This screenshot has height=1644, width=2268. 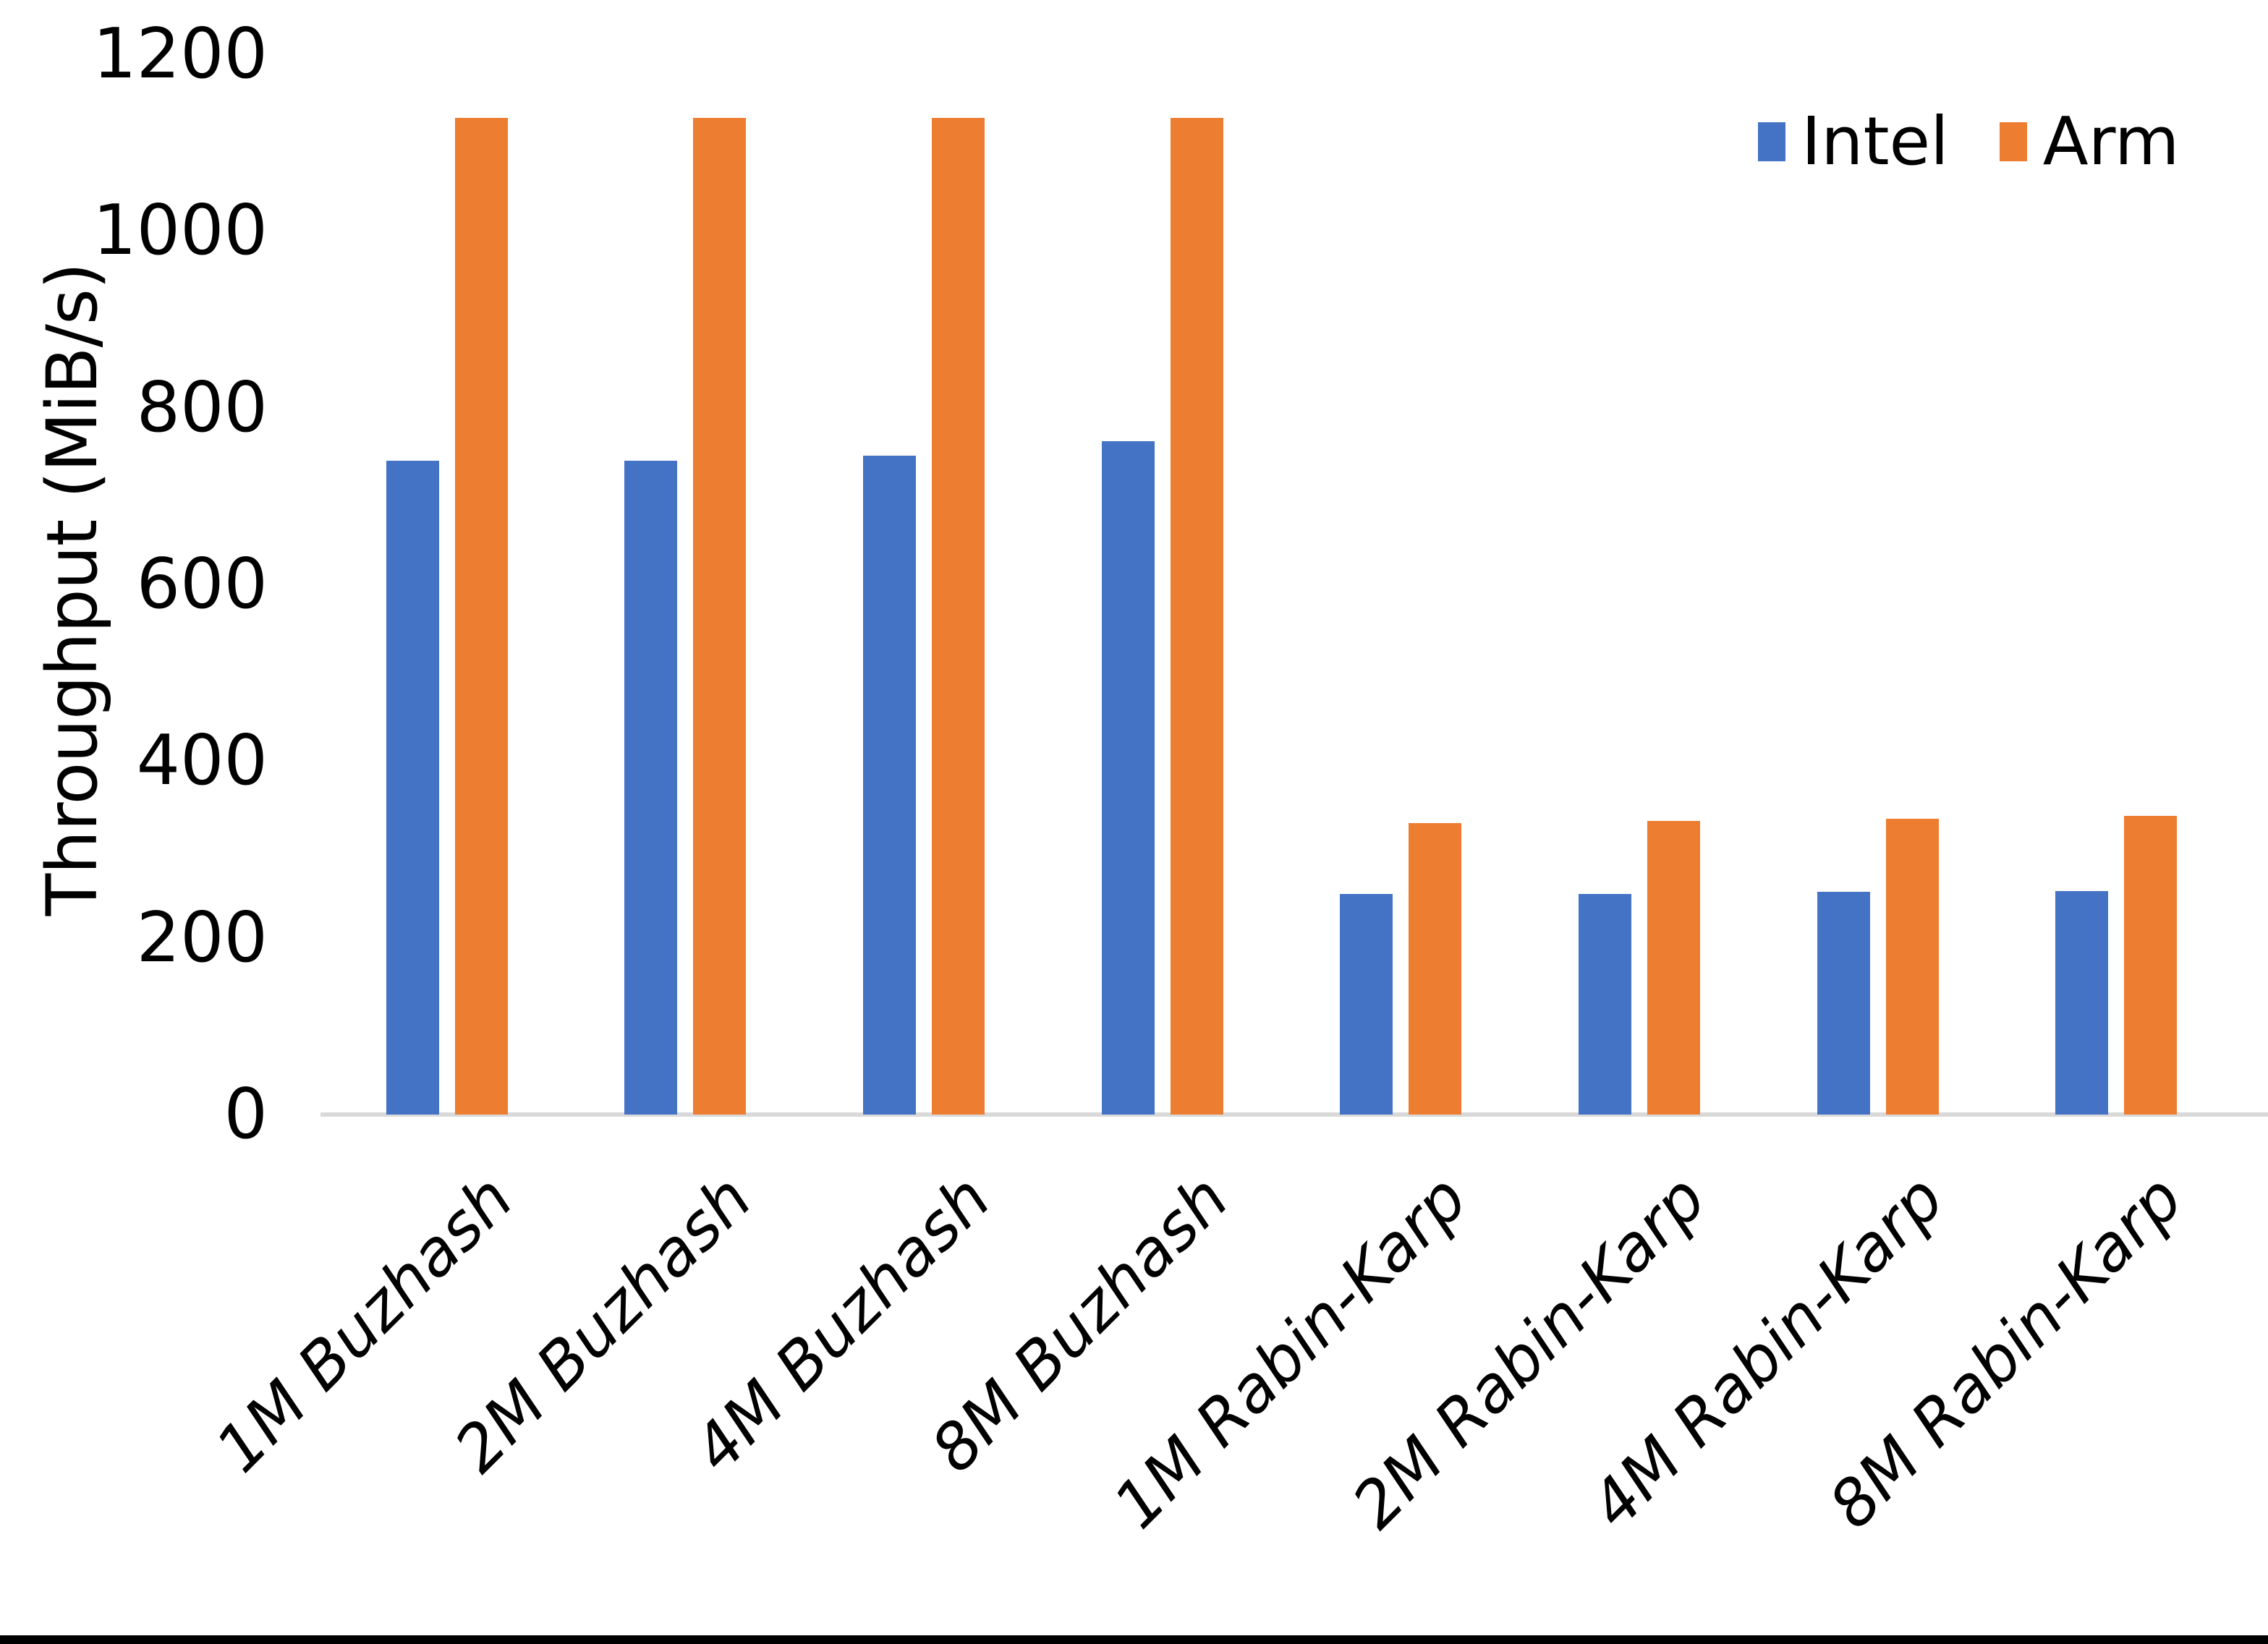 What do you see at coordinates (202, 584) in the screenshot?
I see `y-tick-label: 600` at bounding box center [202, 584].